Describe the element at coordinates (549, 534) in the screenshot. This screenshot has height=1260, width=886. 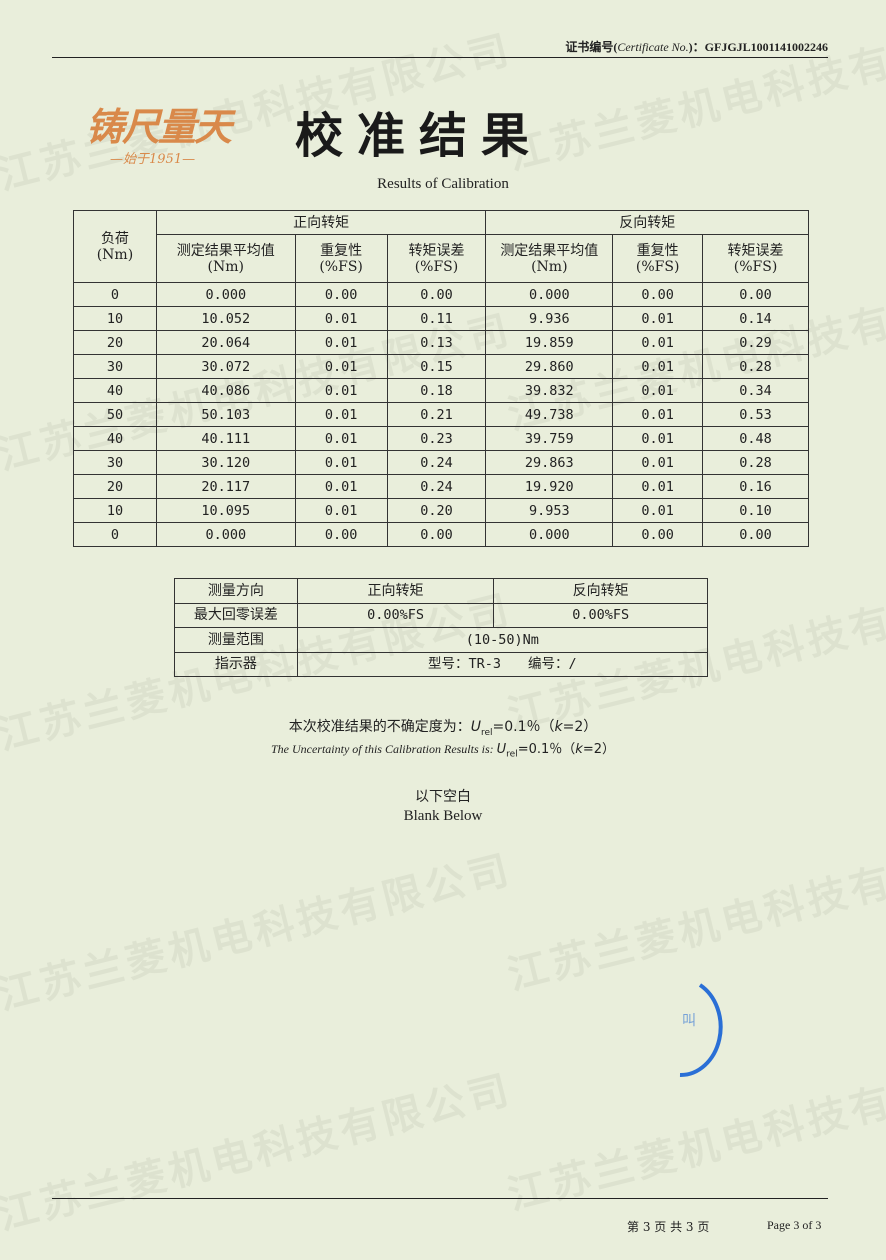
I see `cell-rev-mean: 0.000` at that location.